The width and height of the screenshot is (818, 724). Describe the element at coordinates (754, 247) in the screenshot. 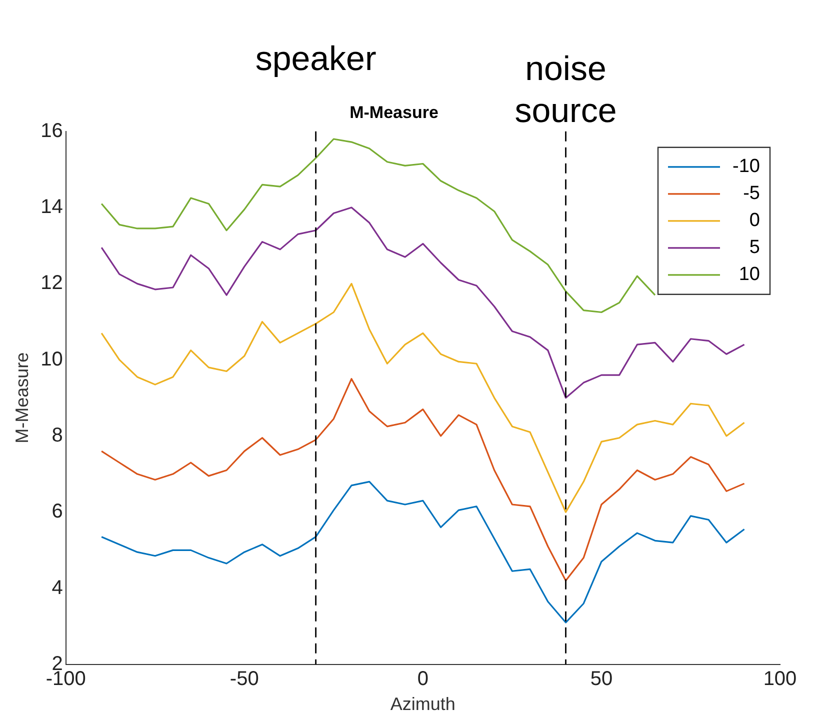

I see `legend-label: 5` at that location.